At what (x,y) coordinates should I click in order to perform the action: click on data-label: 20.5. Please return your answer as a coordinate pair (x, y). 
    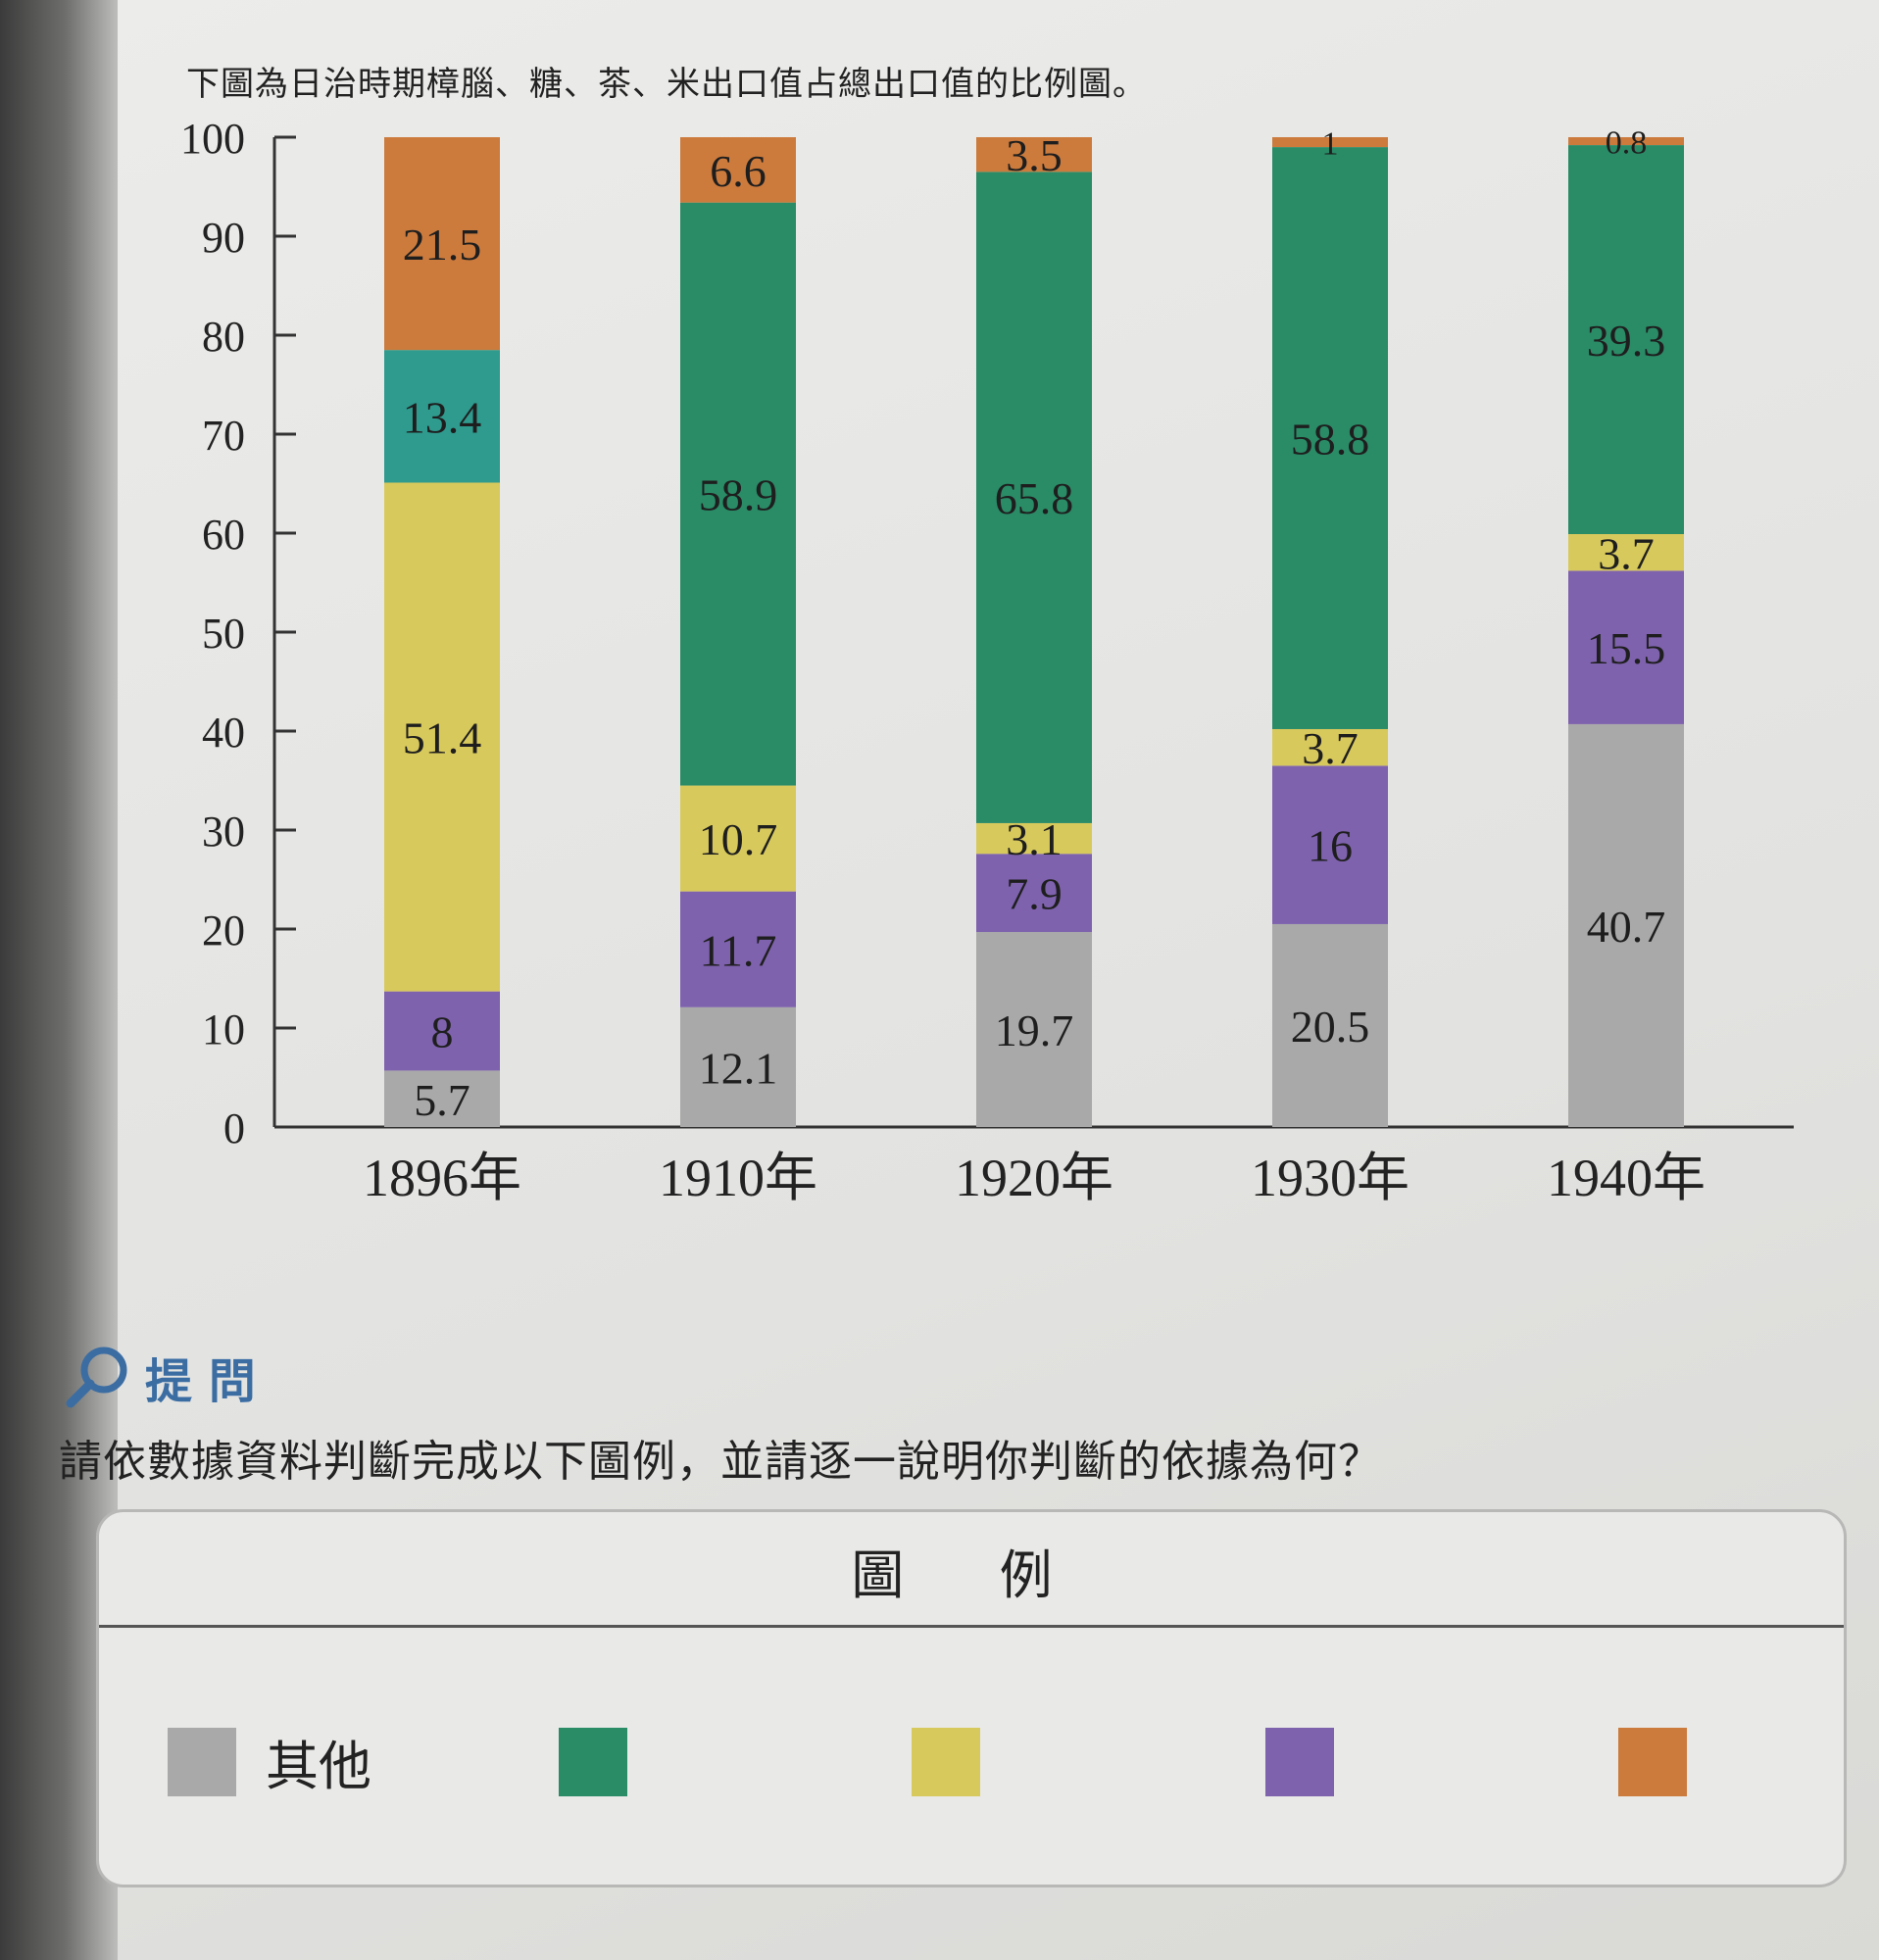
    Looking at the image, I should click on (1330, 1027).